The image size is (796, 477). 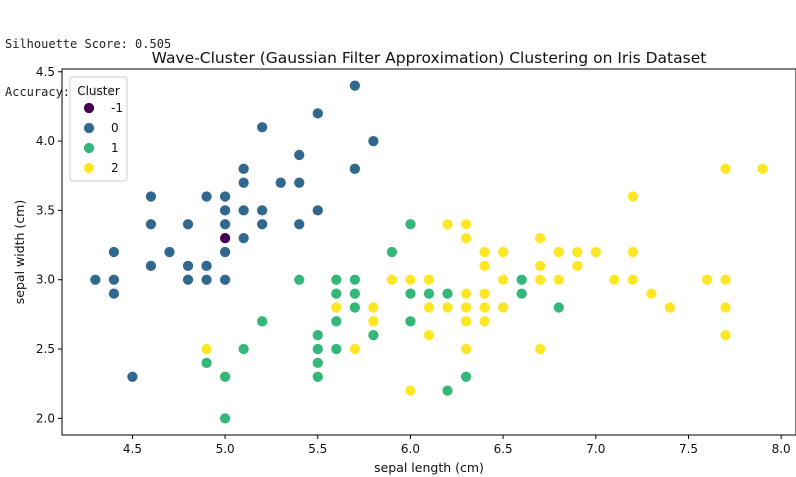 I want to click on x-tick-label: 7.0, so click(x=595, y=449).